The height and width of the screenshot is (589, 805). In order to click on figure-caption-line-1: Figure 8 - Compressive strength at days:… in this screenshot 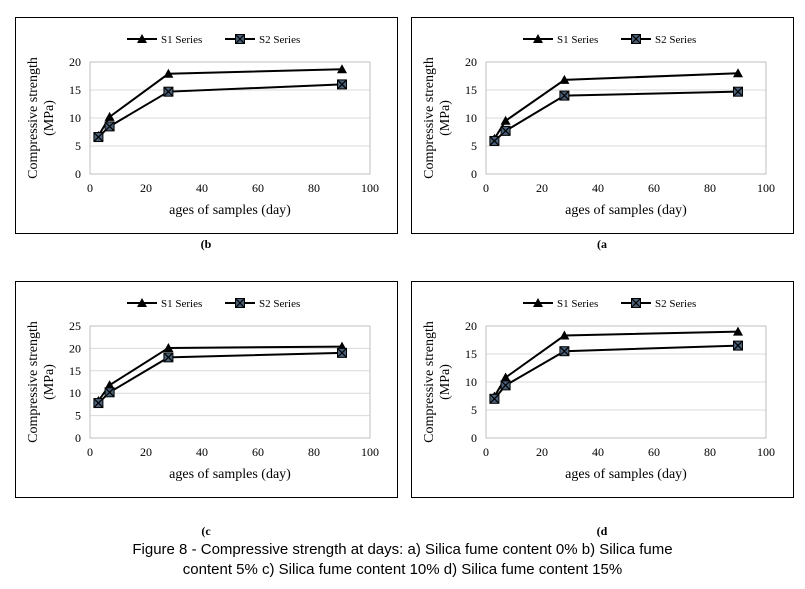, I will do `click(402, 549)`.